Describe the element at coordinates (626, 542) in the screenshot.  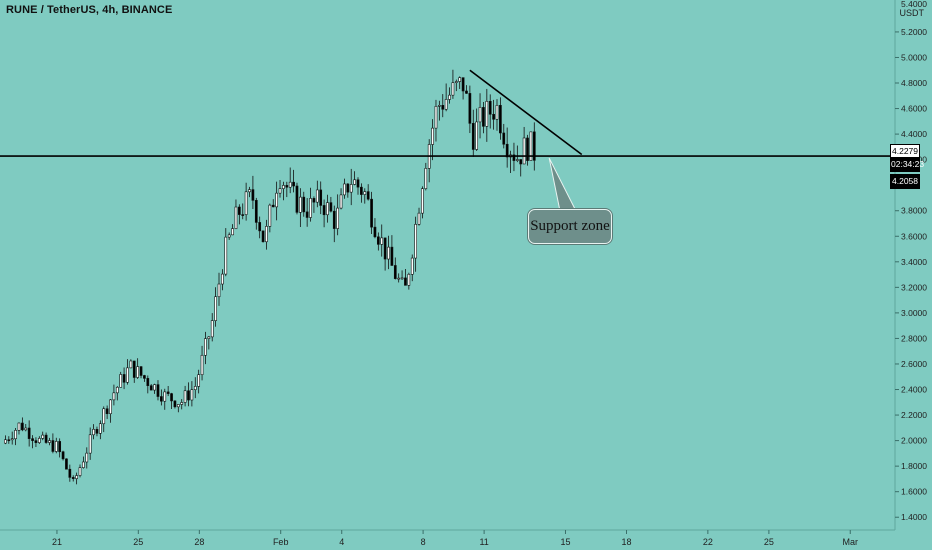
I see `x-tick-label: 18` at that location.